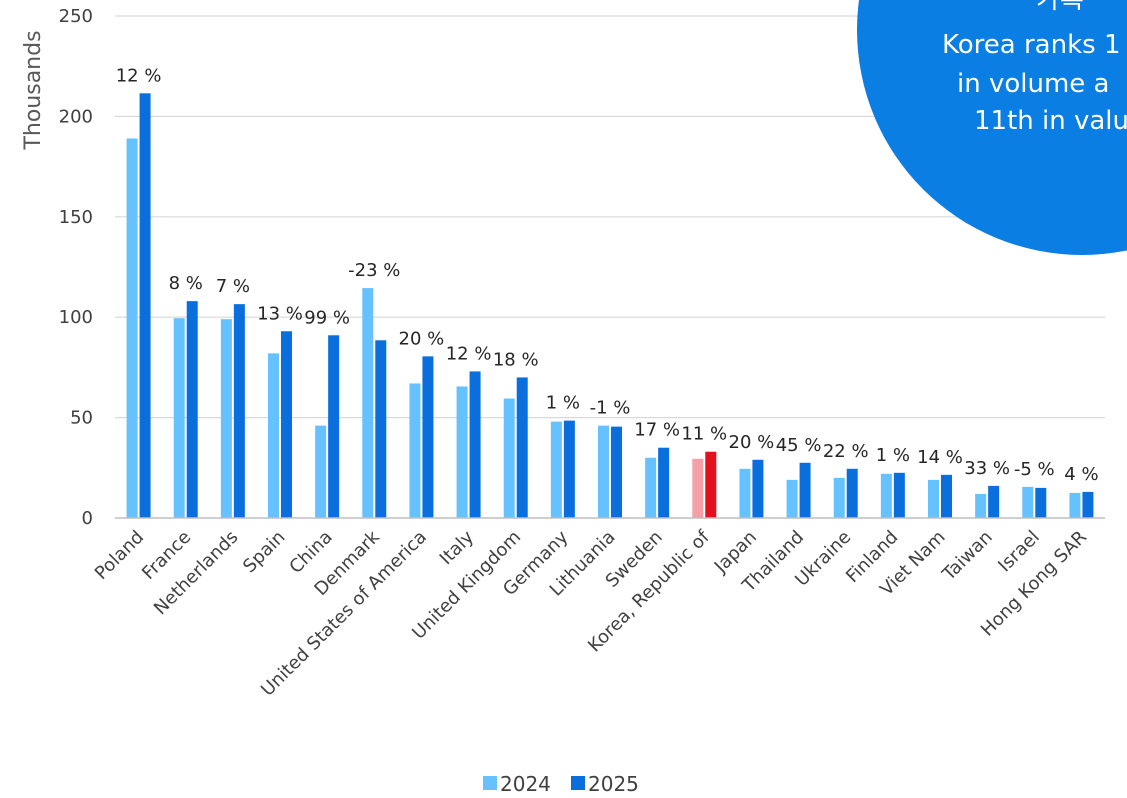  What do you see at coordinates (119, 555) in the screenshot?
I see `category-label: Poland` at bounding box center [119, 555].